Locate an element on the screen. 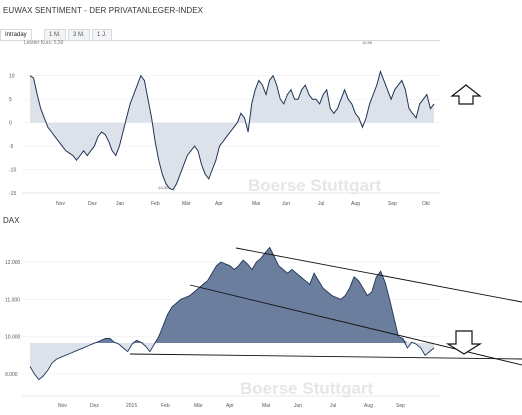 Image resolution: width=522 pixels, height=415 pixels. sentiment-x-tick-label: Aug is located at coordinates (355, 204).